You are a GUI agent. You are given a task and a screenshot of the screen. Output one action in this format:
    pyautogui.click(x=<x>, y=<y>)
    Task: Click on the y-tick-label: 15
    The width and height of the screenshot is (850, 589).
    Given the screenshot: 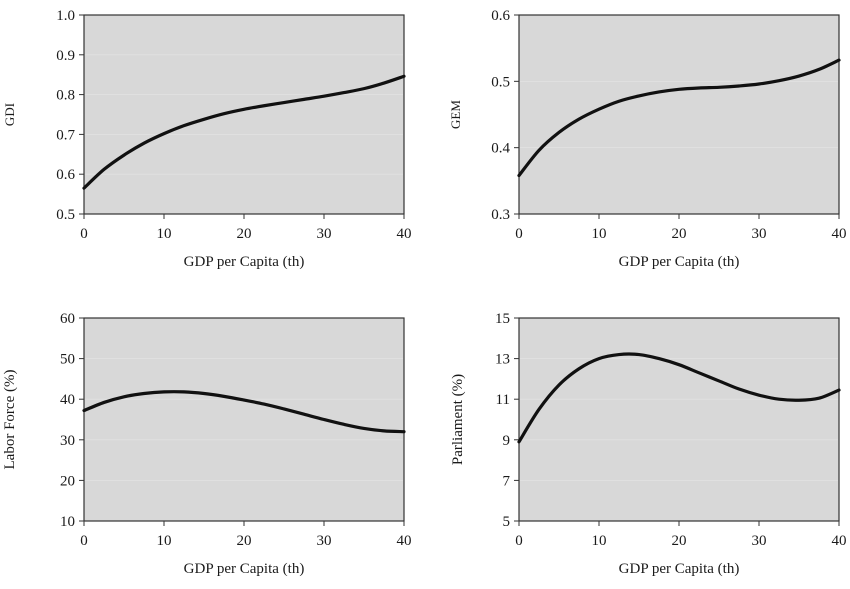 What is the action you would take?
    pyautogui.click(x=502, y=319)
    